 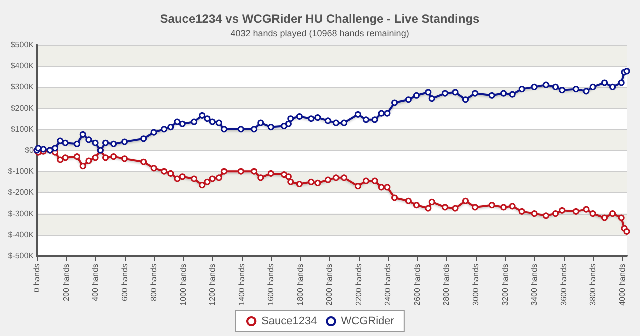 What do you see at coordinates (622, 285) in the screenshot?
I see `x-tick-label: 4000 hands` at bounding box center [622, 285].